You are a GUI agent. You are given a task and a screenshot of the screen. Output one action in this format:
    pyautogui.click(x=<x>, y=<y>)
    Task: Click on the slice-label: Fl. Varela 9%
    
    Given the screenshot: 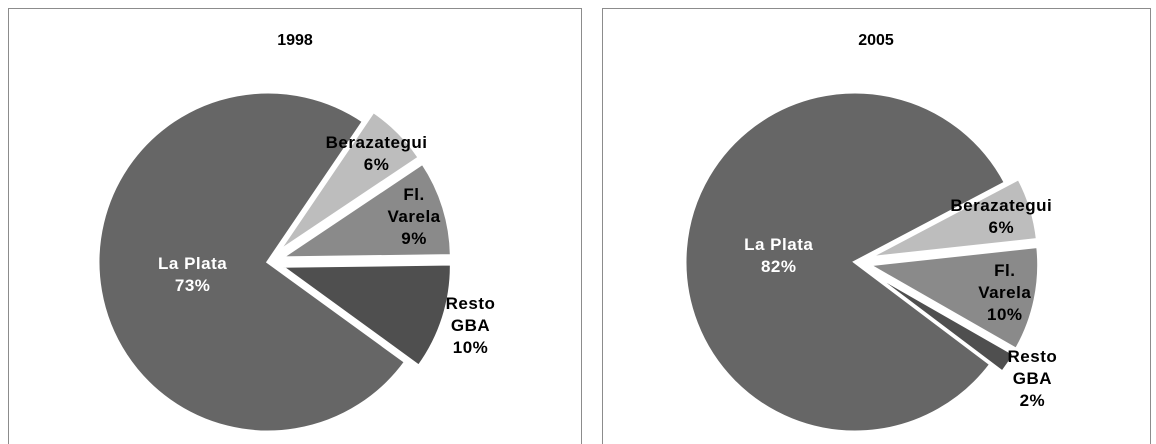 What is the action you would take?
    pyautogui.click(x=414, y=217)
    